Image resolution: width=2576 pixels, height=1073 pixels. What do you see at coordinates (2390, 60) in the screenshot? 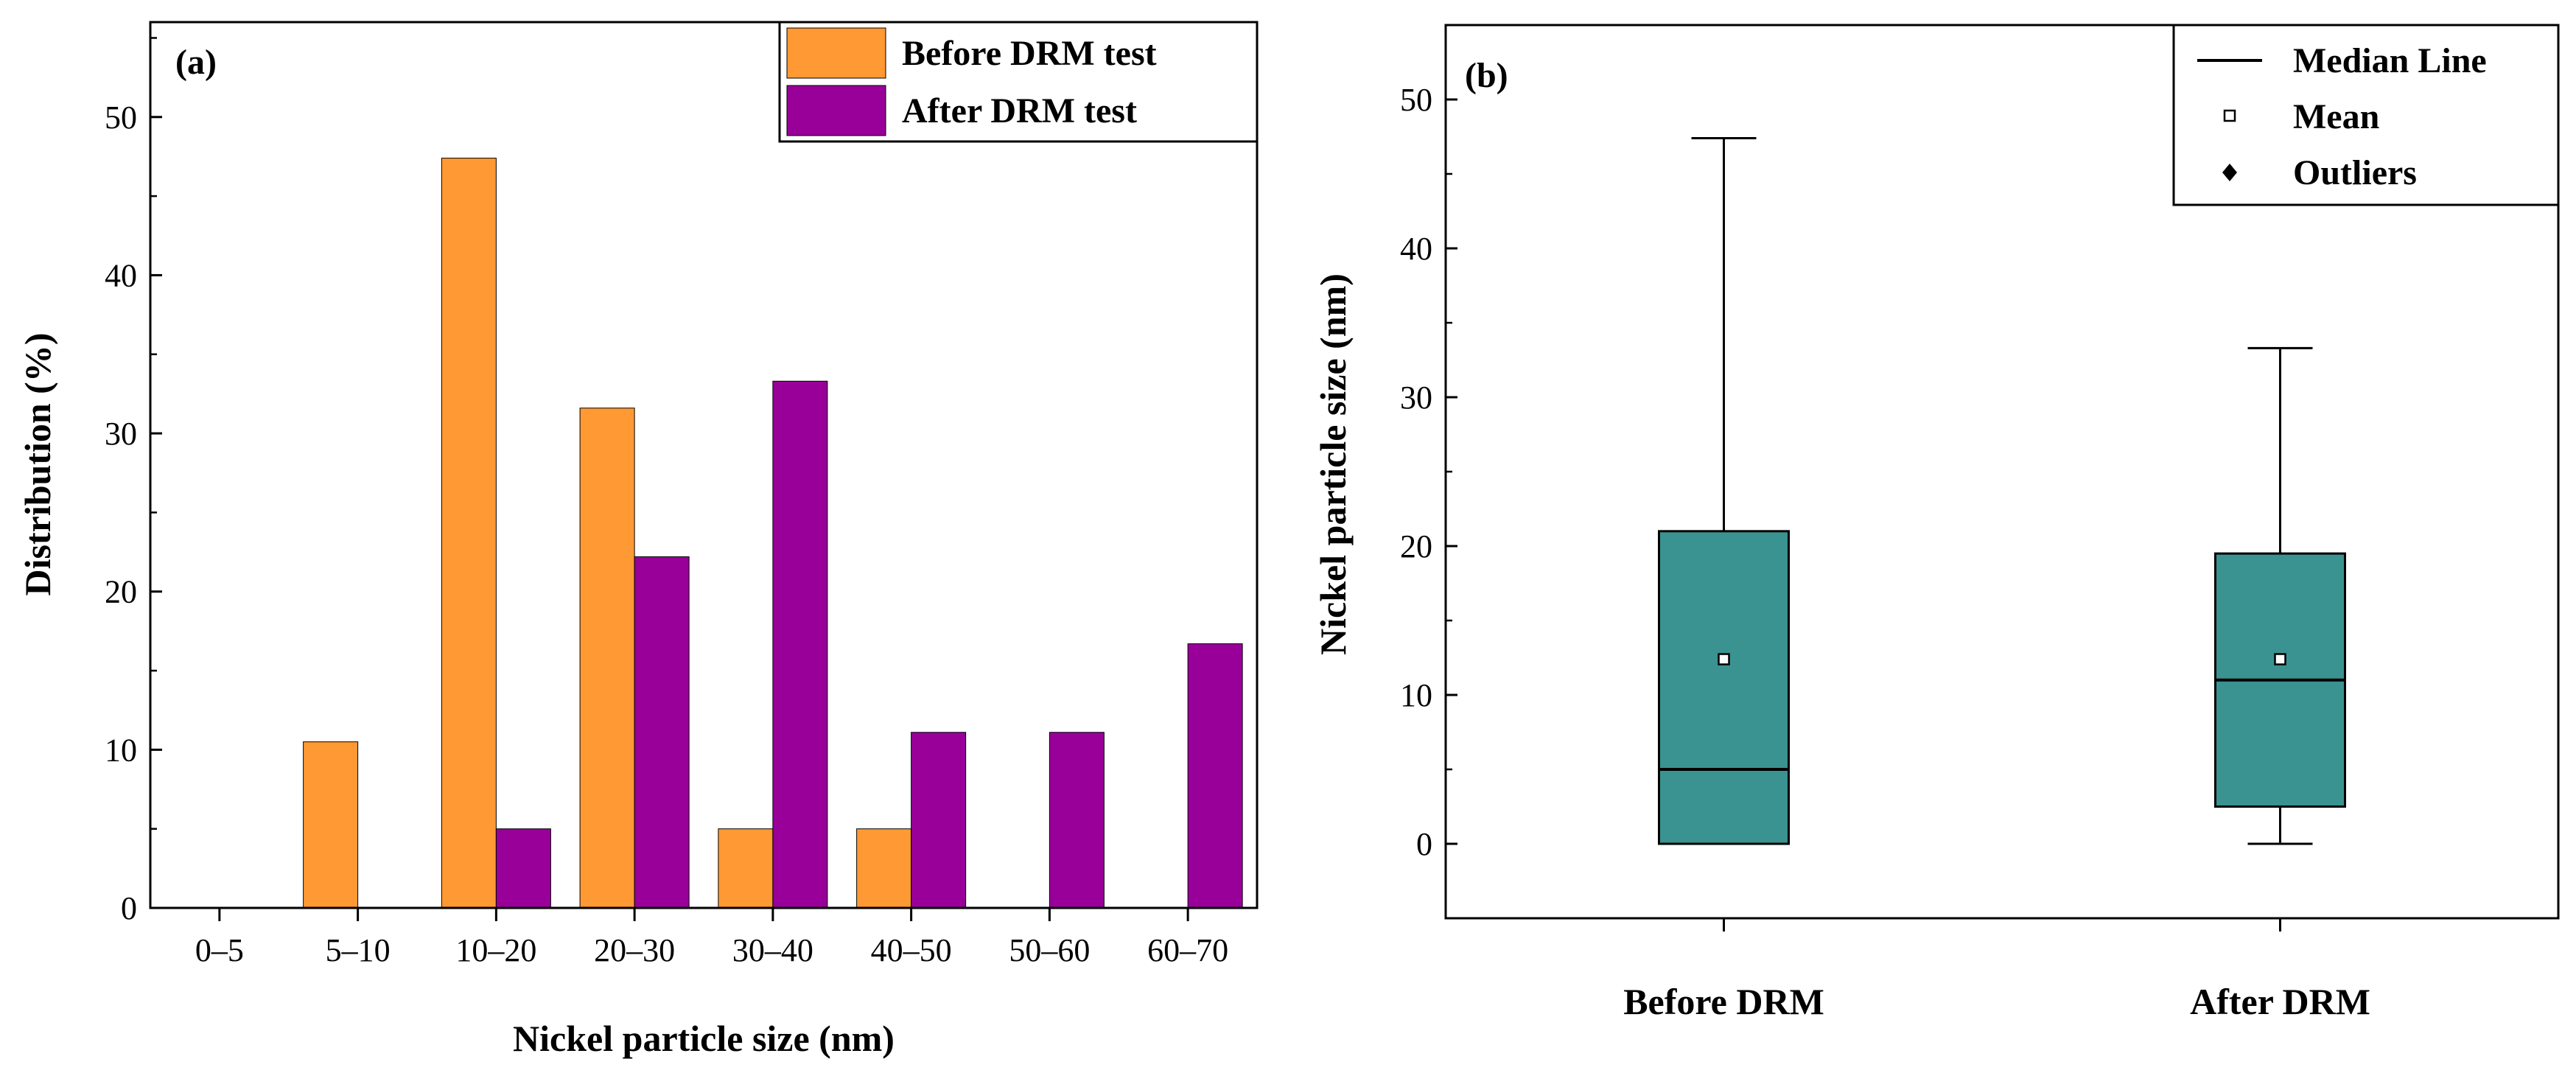
I see `panel-b-legend-label-median: Median Line` at bounding box center [2390, 60].